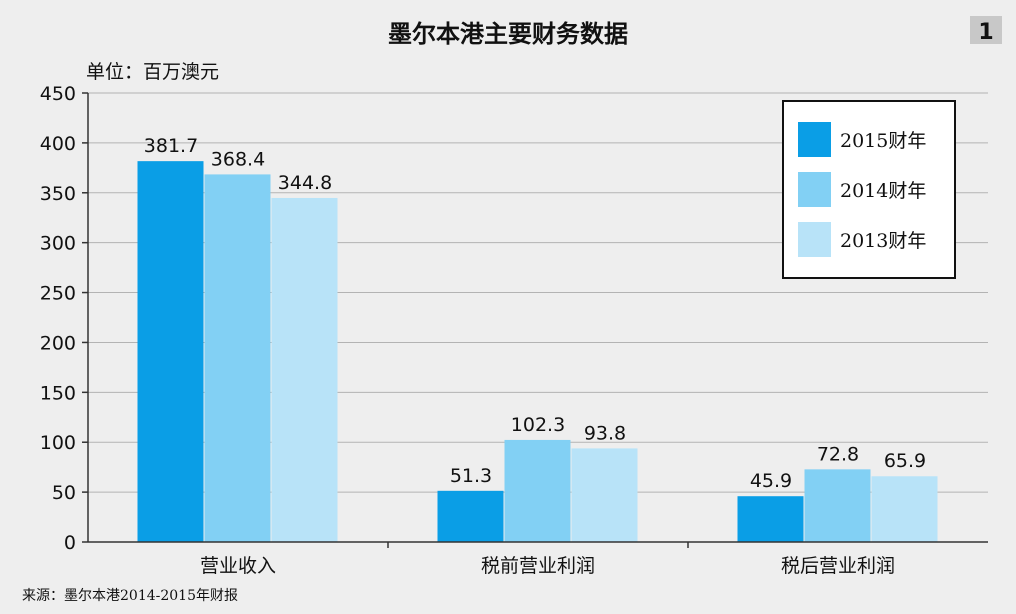 The height and width of the screenshot is (614, 1016). Describe the element at coordinates (883, 141) in the screenshot. I see `legend-label: 2015财年` at that location.